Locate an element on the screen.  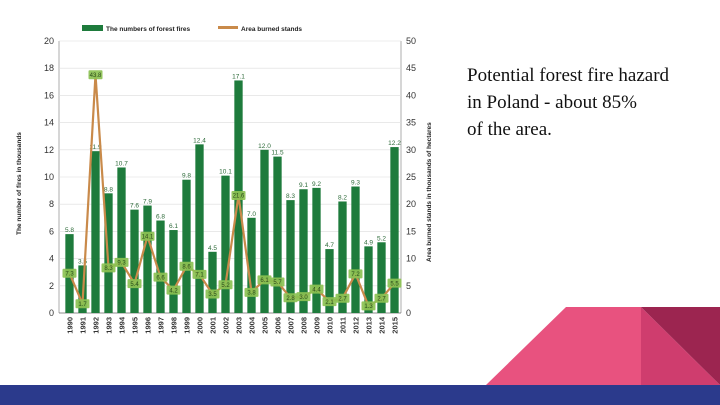
fires-bar-label: 6.8 is located at coordinates (160, 217).